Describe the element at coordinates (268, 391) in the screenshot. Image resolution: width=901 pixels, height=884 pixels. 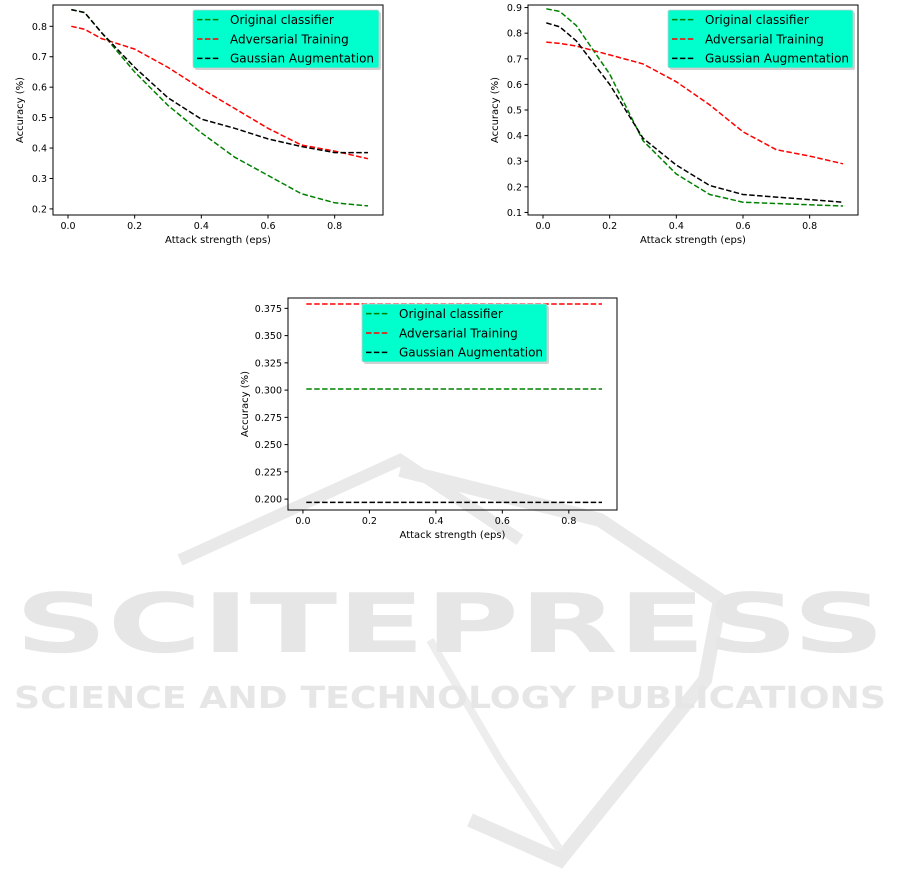
I see `y-tick-label: 0.300` at that location.